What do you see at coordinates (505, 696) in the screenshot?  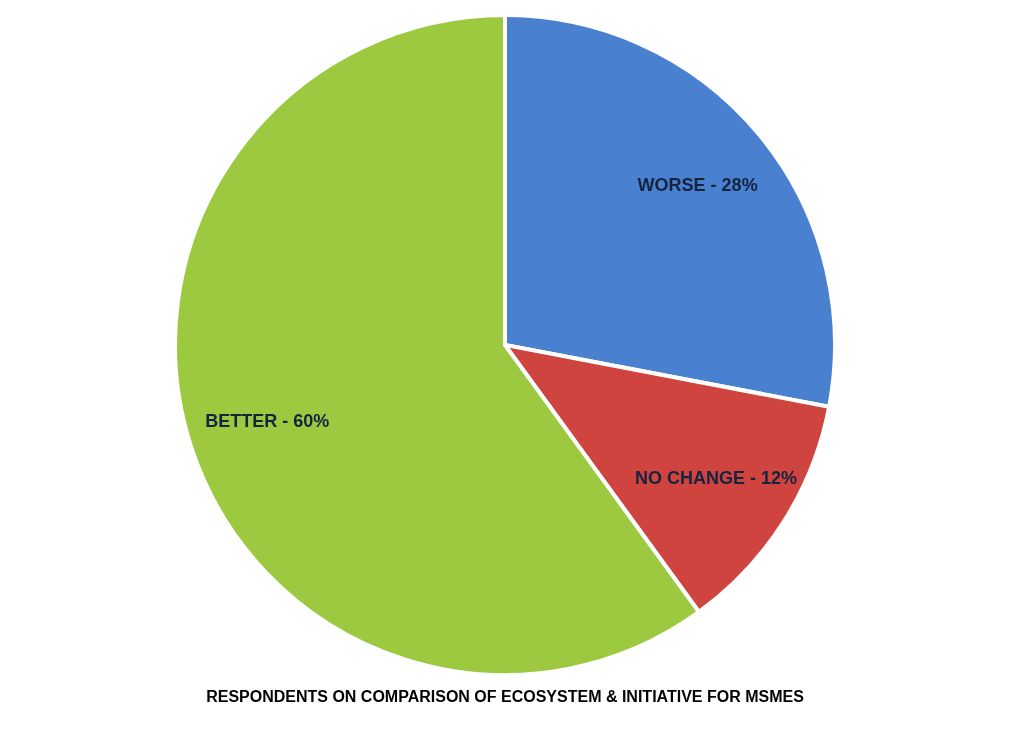 I see `text: RESPONDENTS ON COMPARISON OF ECOSYSTEM & INITIATIVE FOR MSMES` at bounding box center [505, 696].